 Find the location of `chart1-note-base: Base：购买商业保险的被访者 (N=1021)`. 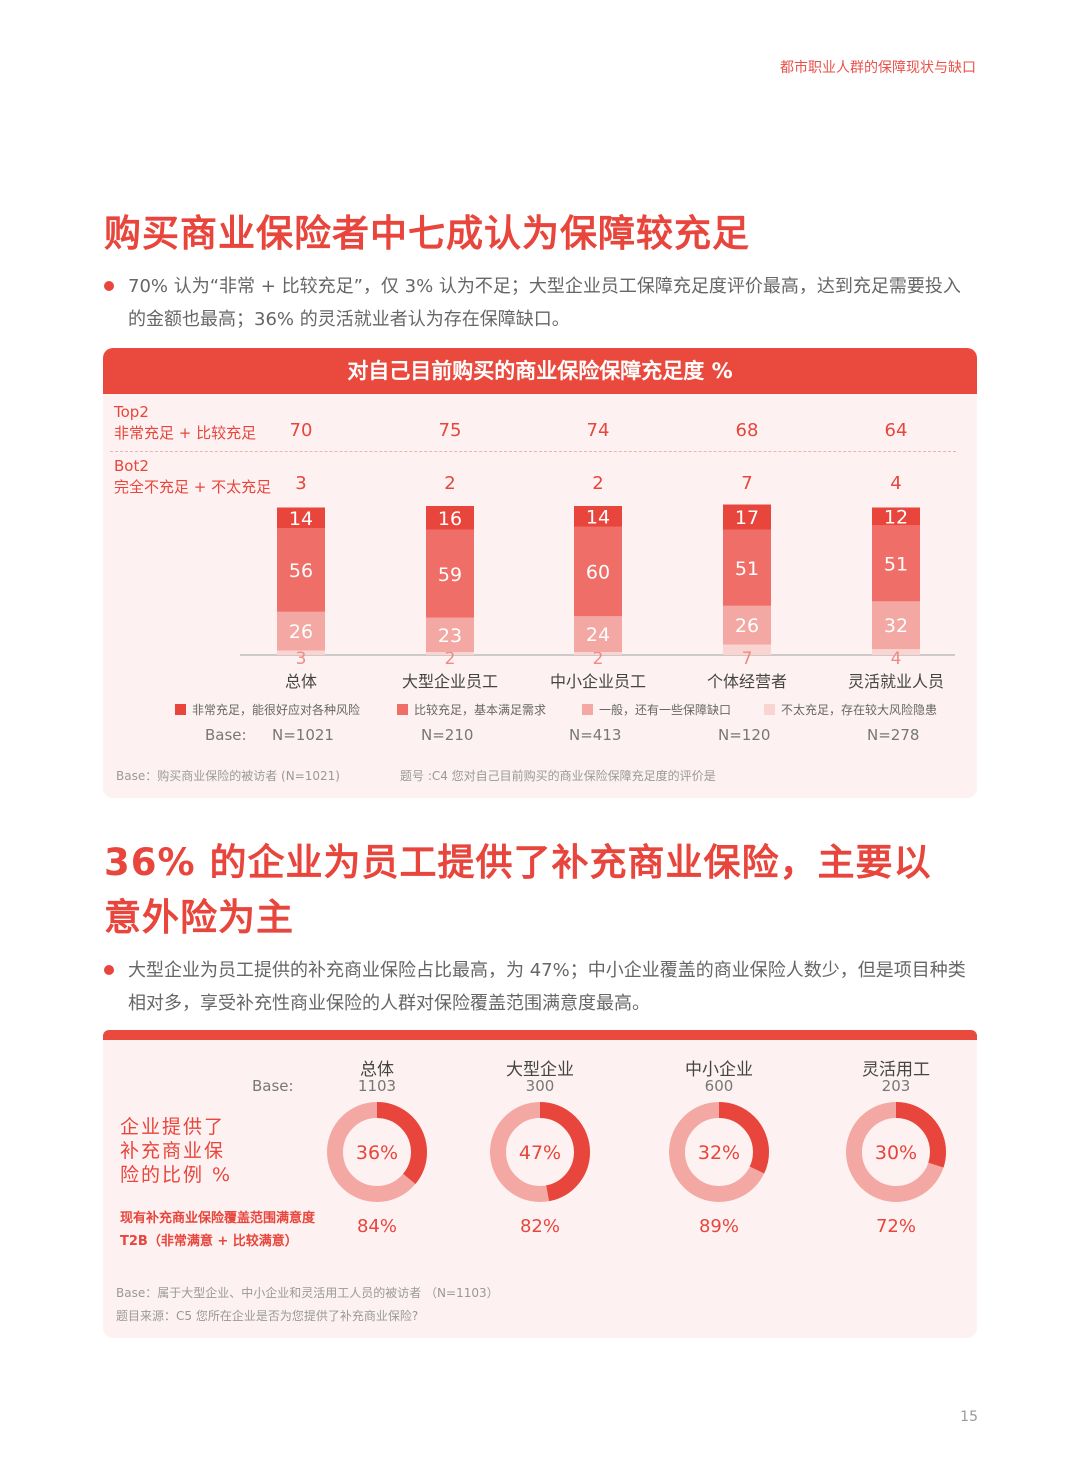

chart1-note-base: Base：购买商业保险的被访者 (N=1021) is located at coordinates (228, 776).